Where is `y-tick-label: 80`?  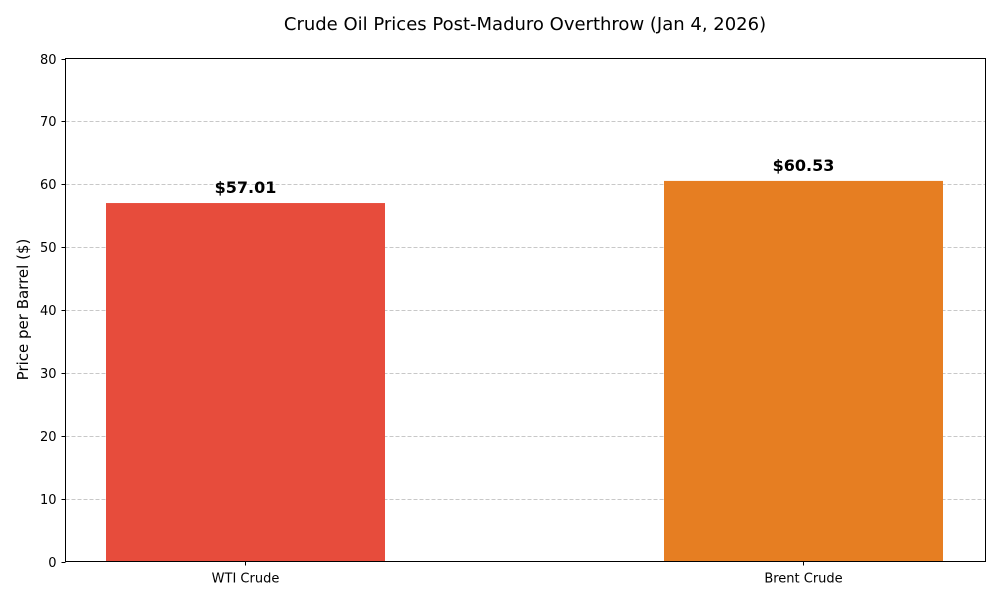
y-tick-label: 80 is located at coordinates (48, 60).